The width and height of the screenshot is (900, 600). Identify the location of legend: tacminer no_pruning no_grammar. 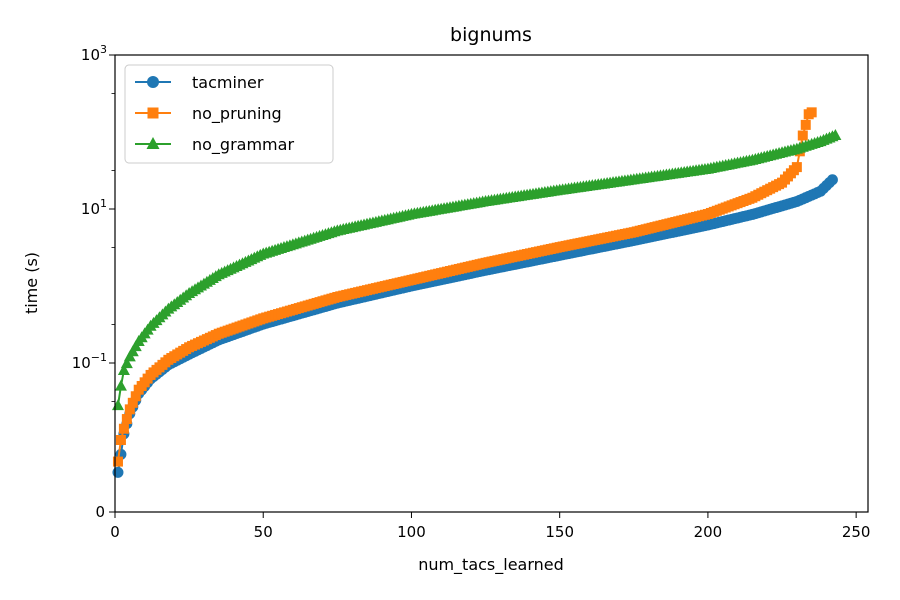
(229, 114).